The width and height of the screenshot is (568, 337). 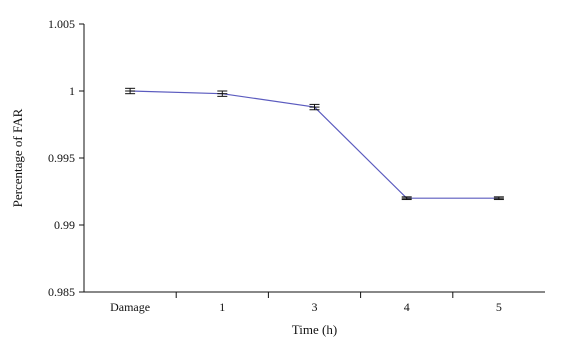 I want to click on x-axis: Damage 1 3 4 5, so click(x=314, y=302).